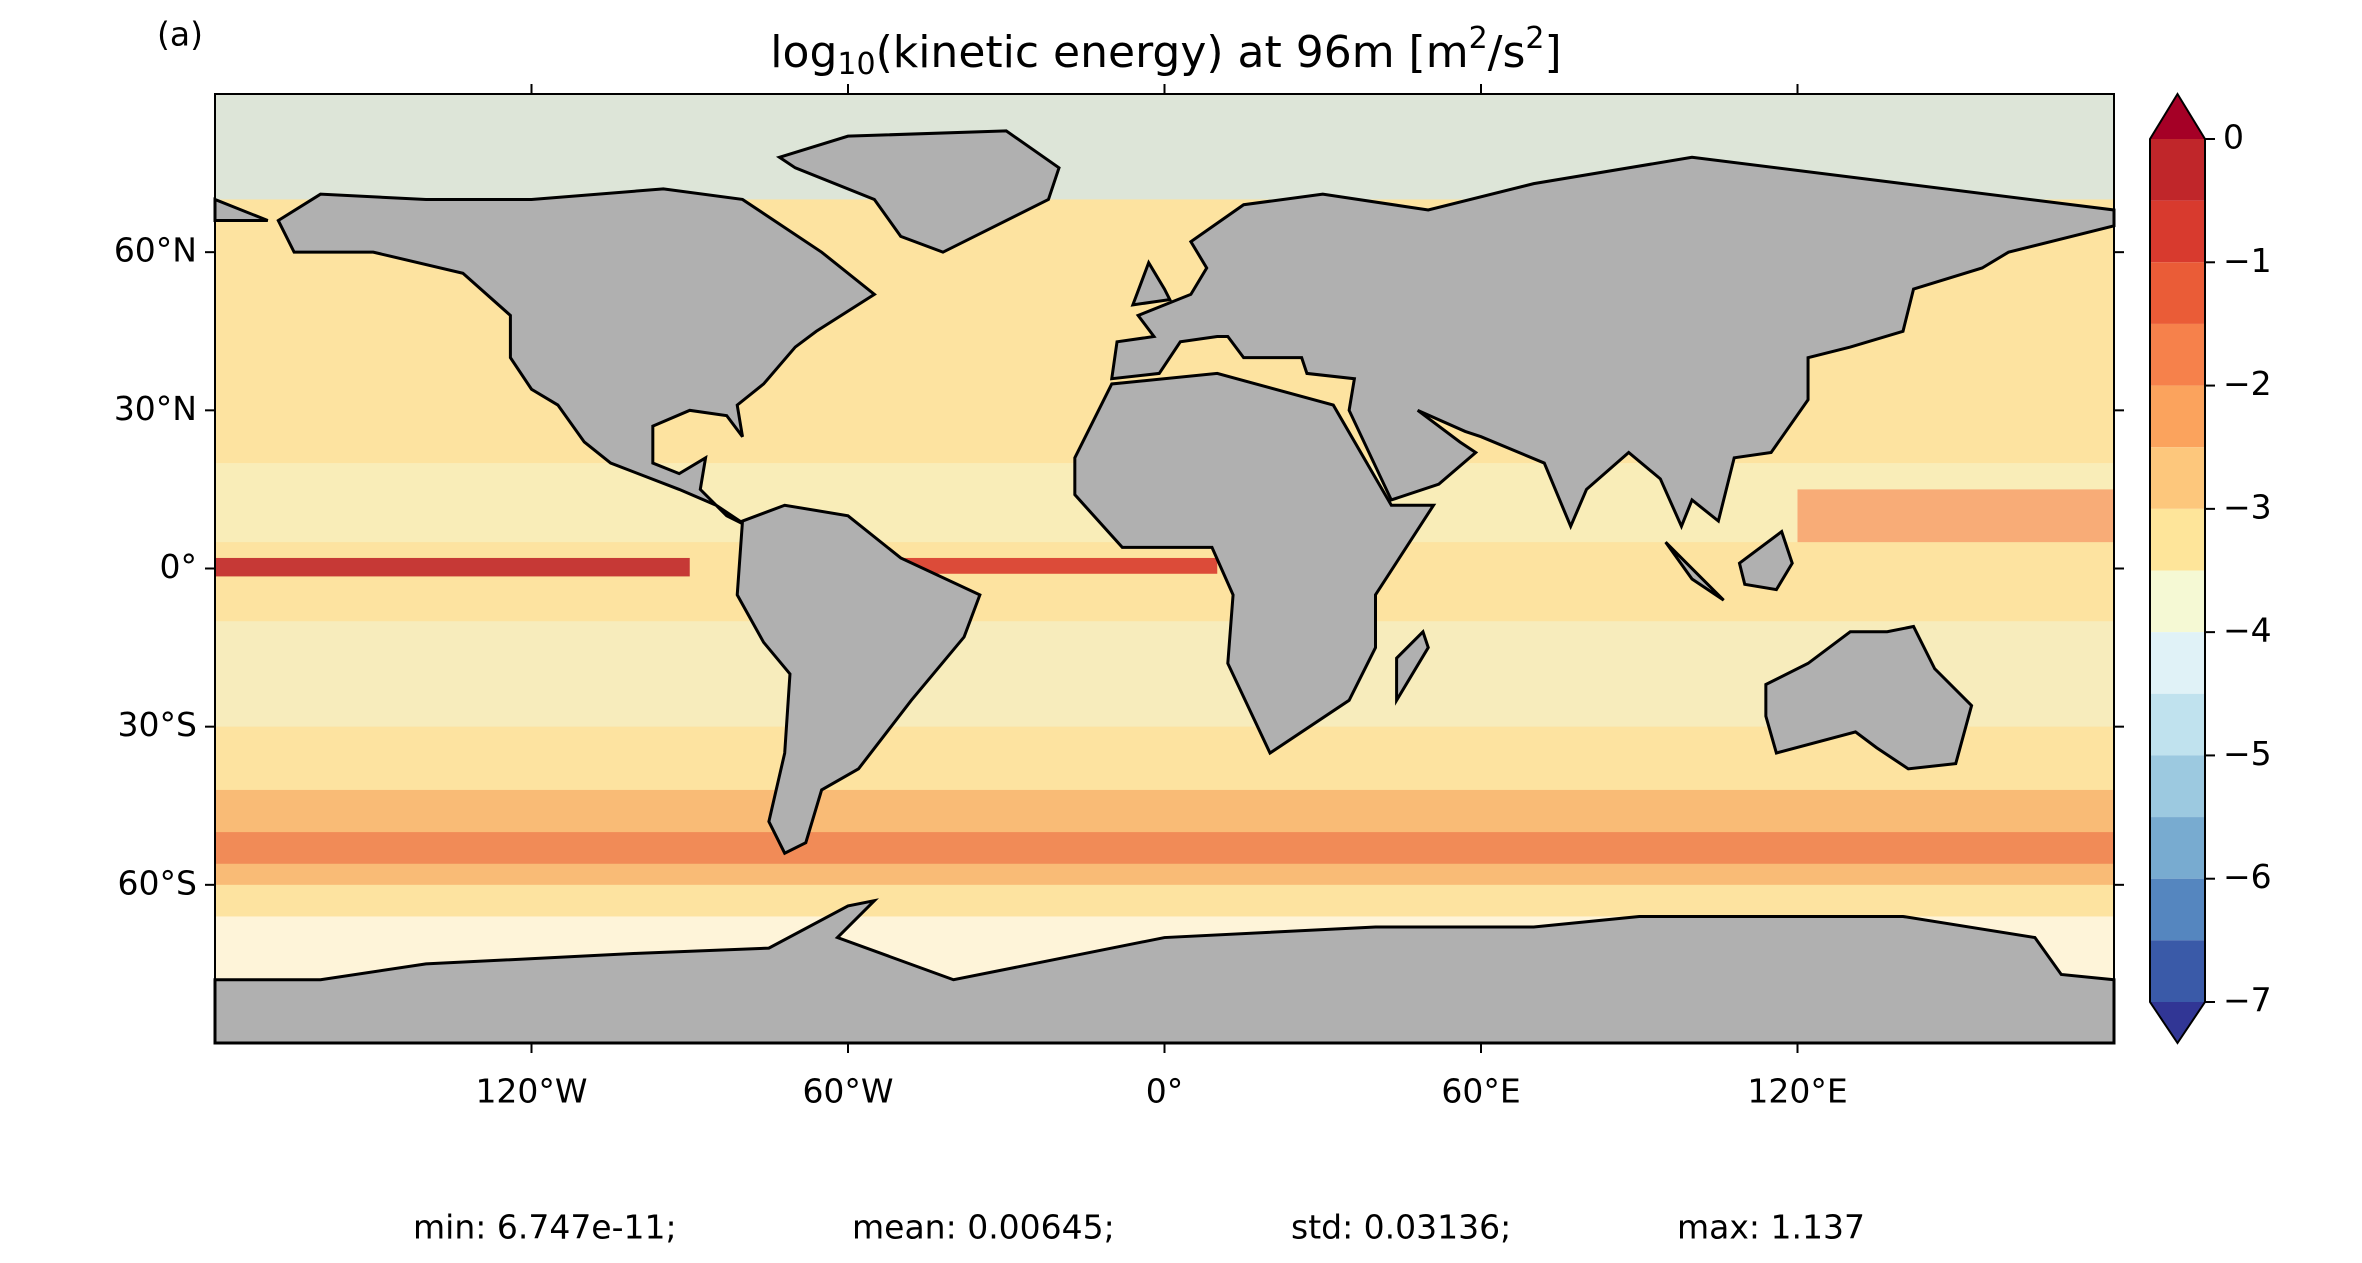 Image resolution: width=2362 pixels, height=1263 pixels. Describe the element at coordinates (1507, 52) in the screenshot. I see `title-part: /s` at that location.